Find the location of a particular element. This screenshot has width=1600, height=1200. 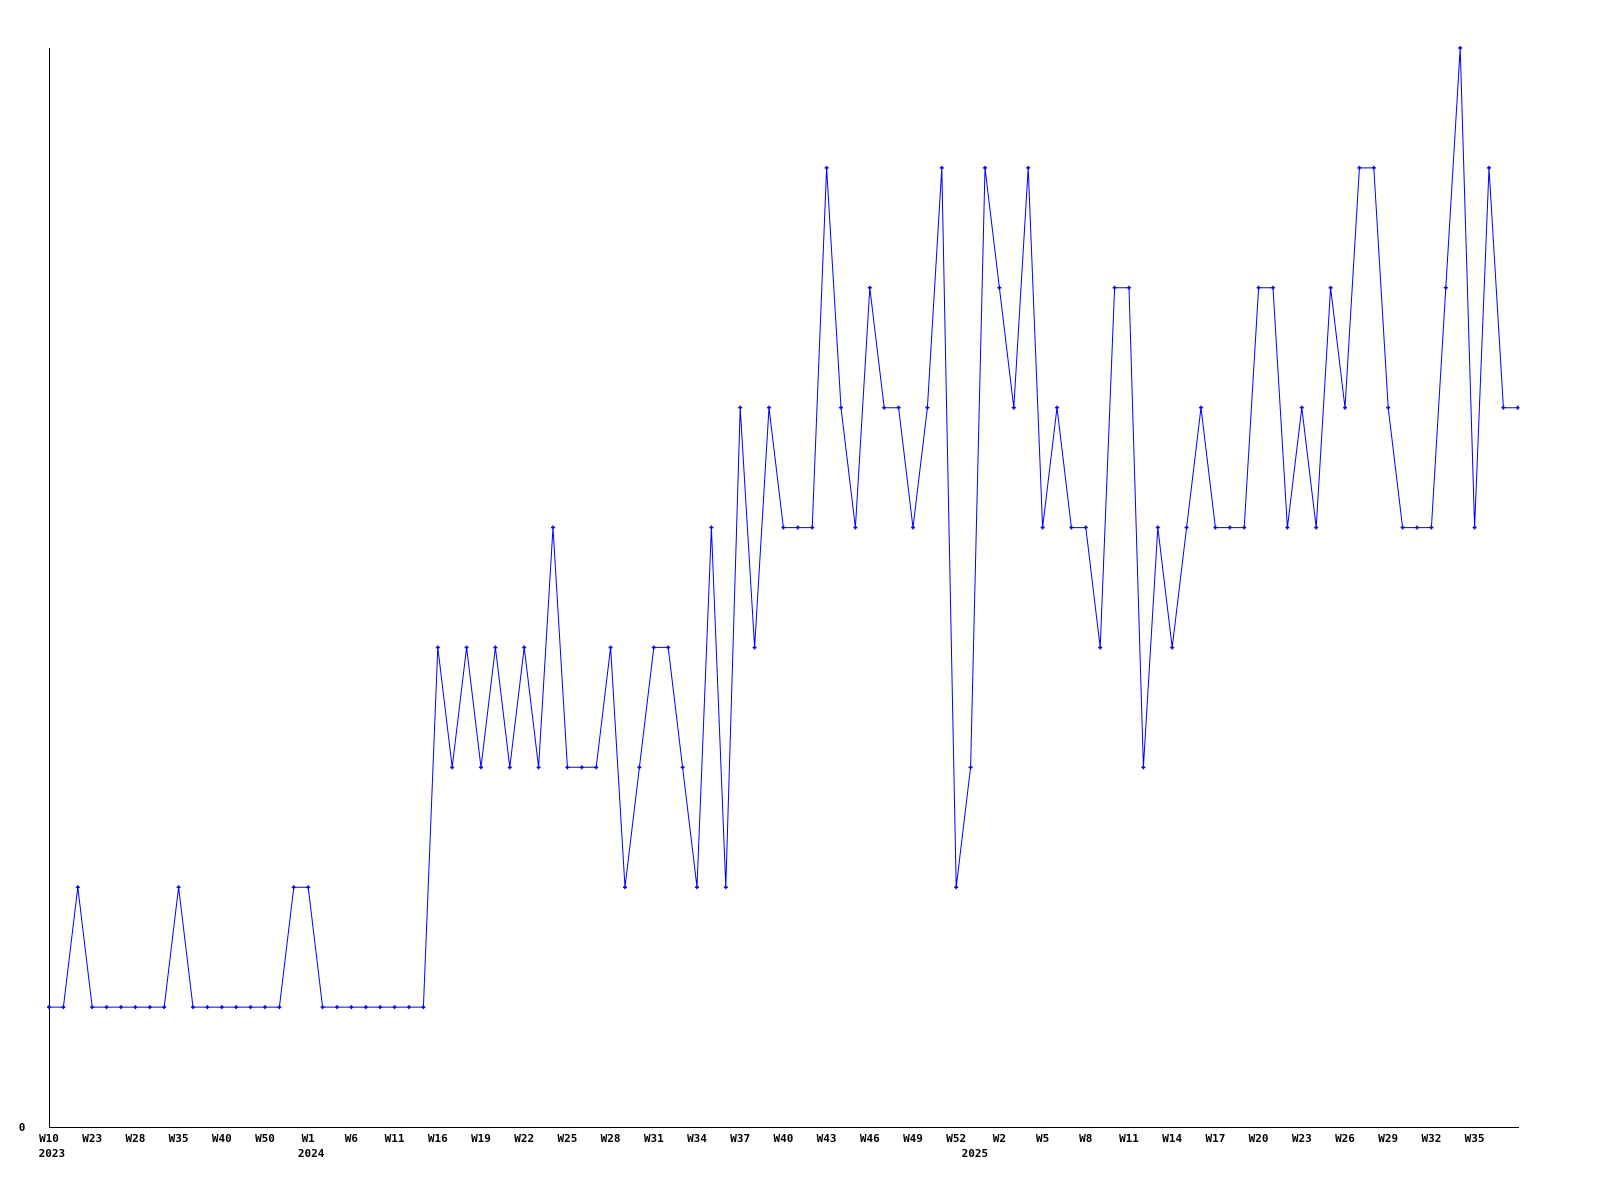

x-tick-label: W52 is located at coordinates (956, 1138).